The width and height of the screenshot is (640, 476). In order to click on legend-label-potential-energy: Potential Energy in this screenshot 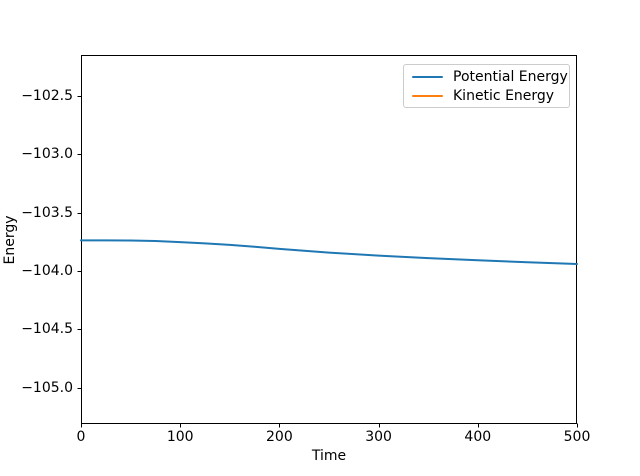, I will do `click(510, 76)`.